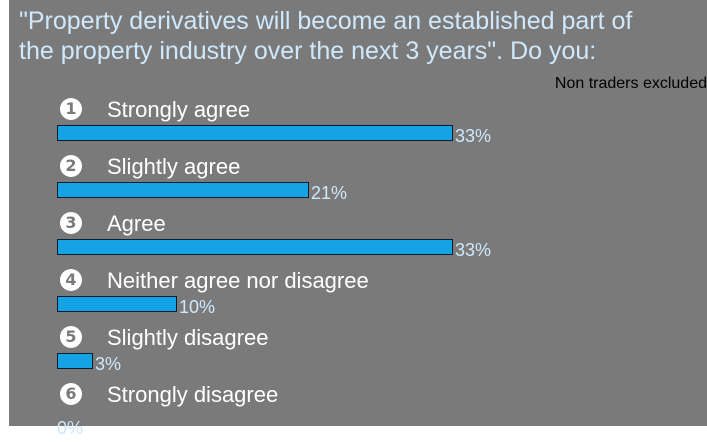 The height and width of the screenshot is (442, 707). What do you see at coordinates (358, 355) in the screenshot?
I see `option-row: 5 Slightly disagree 3%` at bounding box center [358, 355].